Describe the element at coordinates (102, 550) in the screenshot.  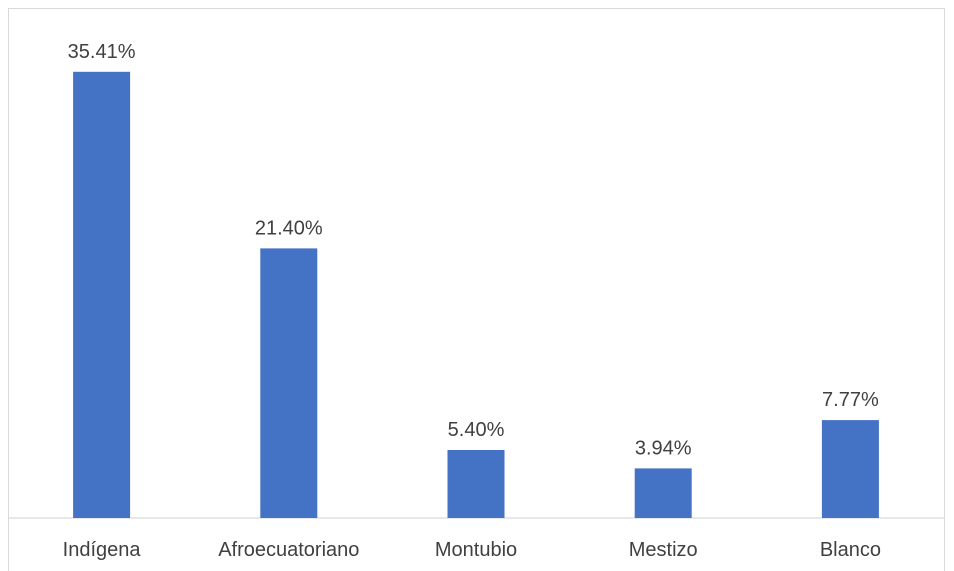
I see `category-label-indigena: Indígena` at that location.